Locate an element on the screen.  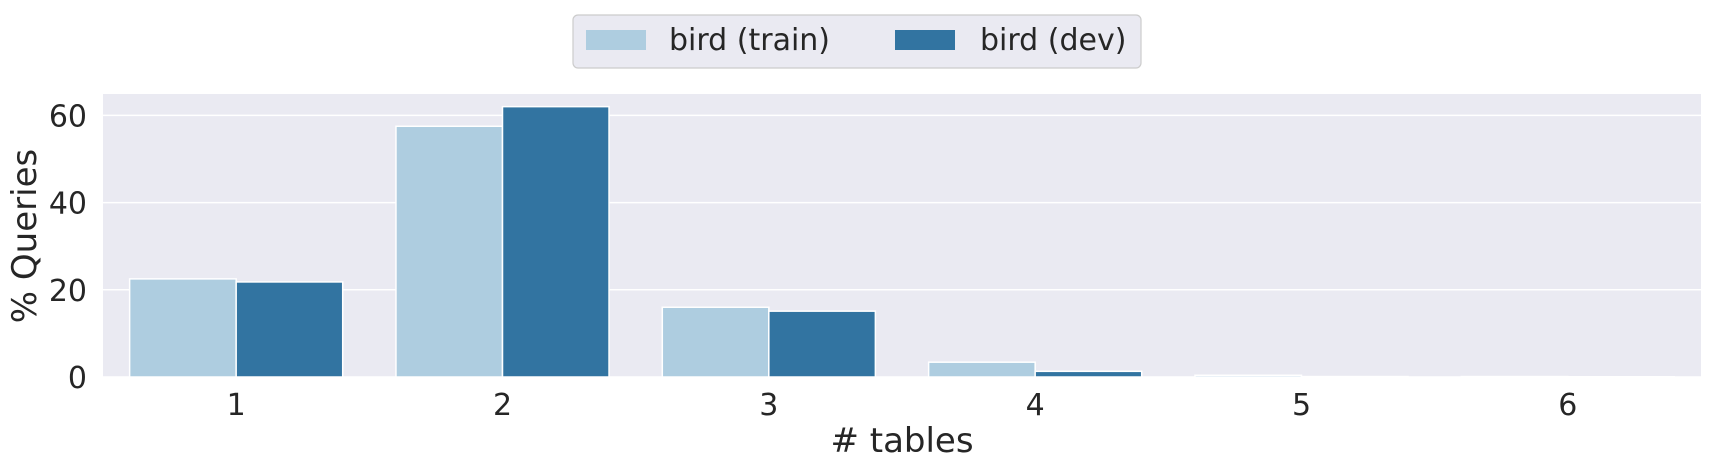
x-tick-label: 3 is located at coordinates (768, 405).